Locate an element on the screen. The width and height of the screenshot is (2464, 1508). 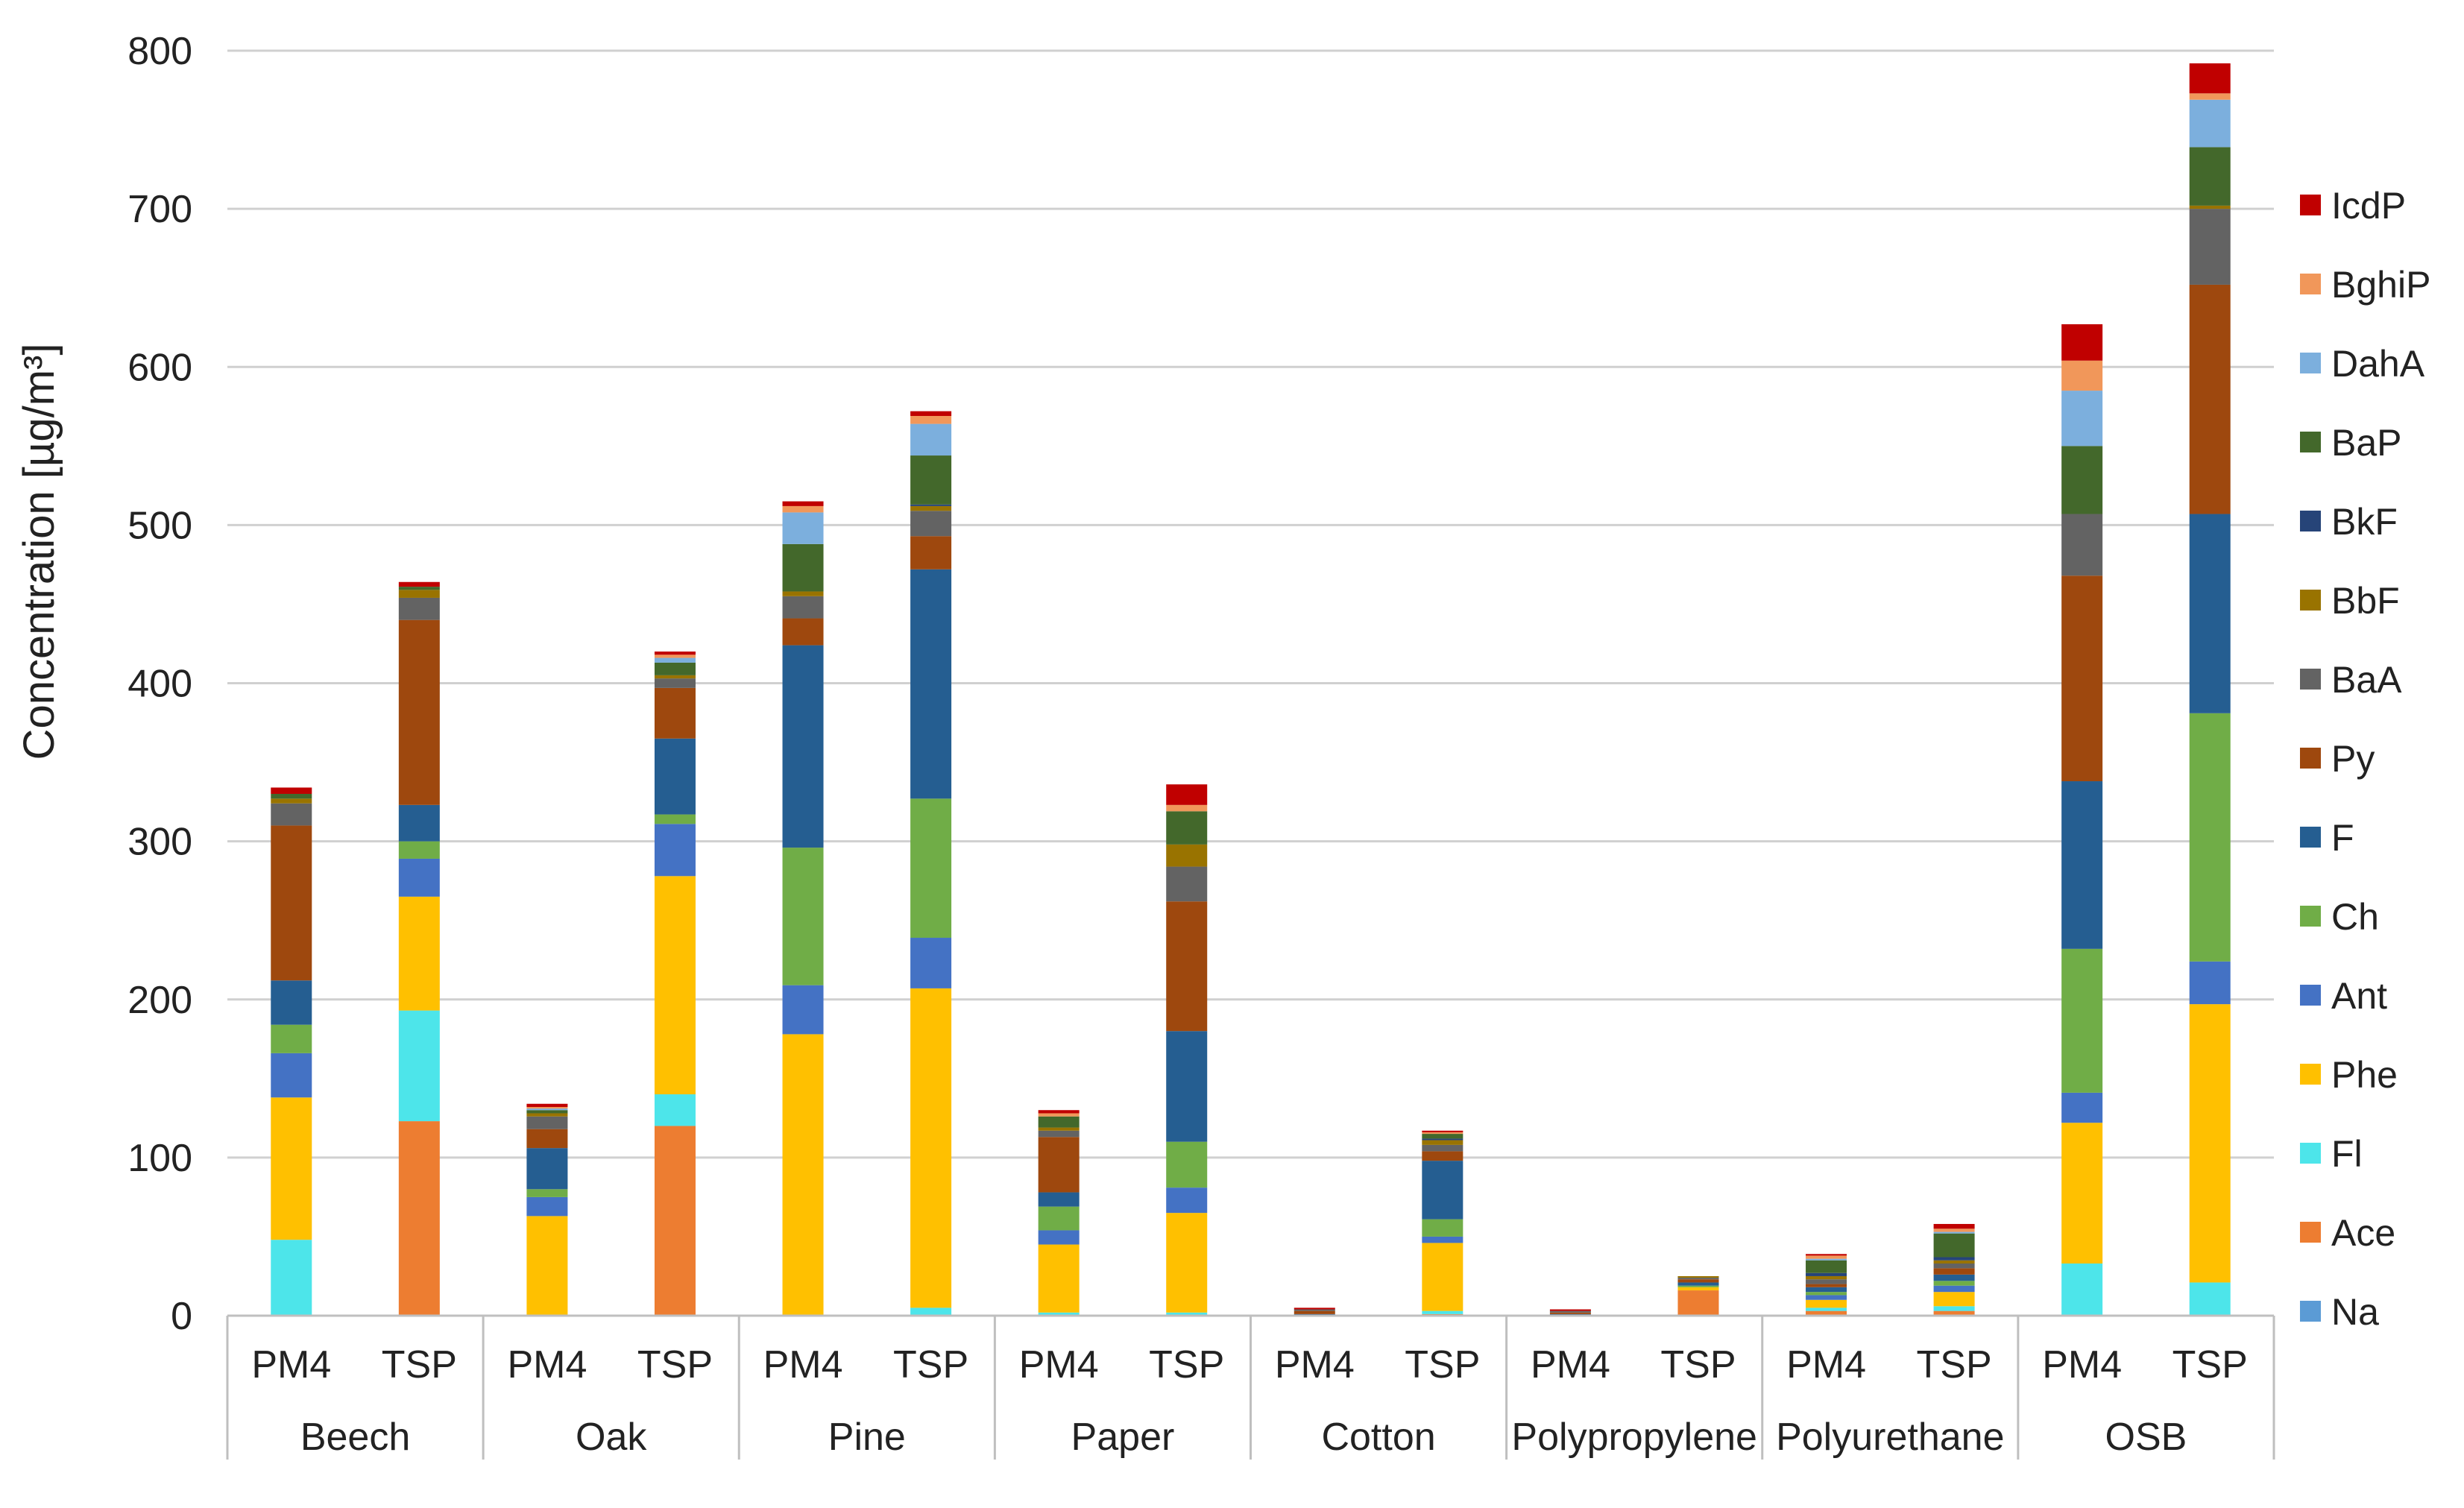
legend-label: Ant is located at coordinates (2359, 996).